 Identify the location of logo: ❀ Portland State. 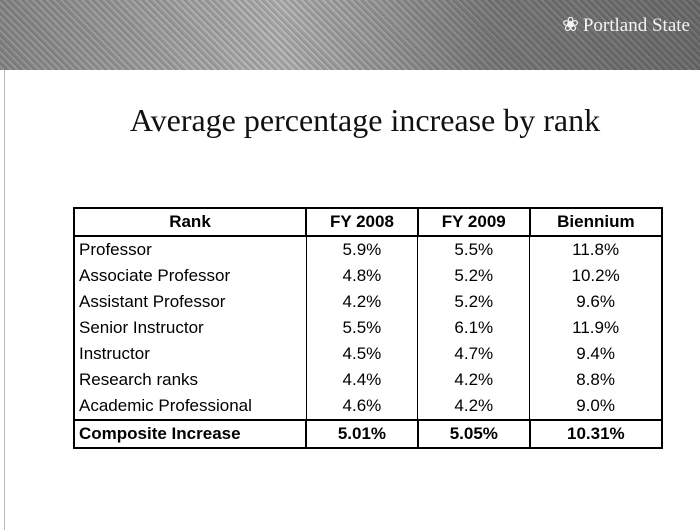
(626, 25).